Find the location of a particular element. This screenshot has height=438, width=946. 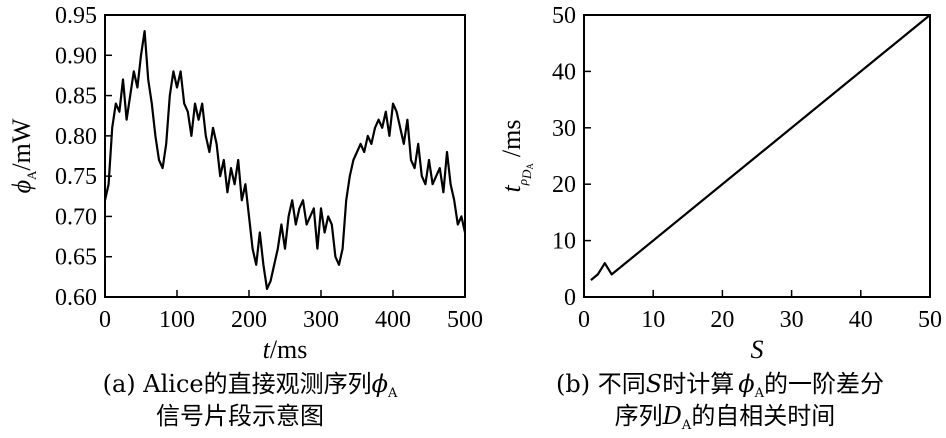

y-tick-label-a: 0.65 is located at coordinates (76, 258).